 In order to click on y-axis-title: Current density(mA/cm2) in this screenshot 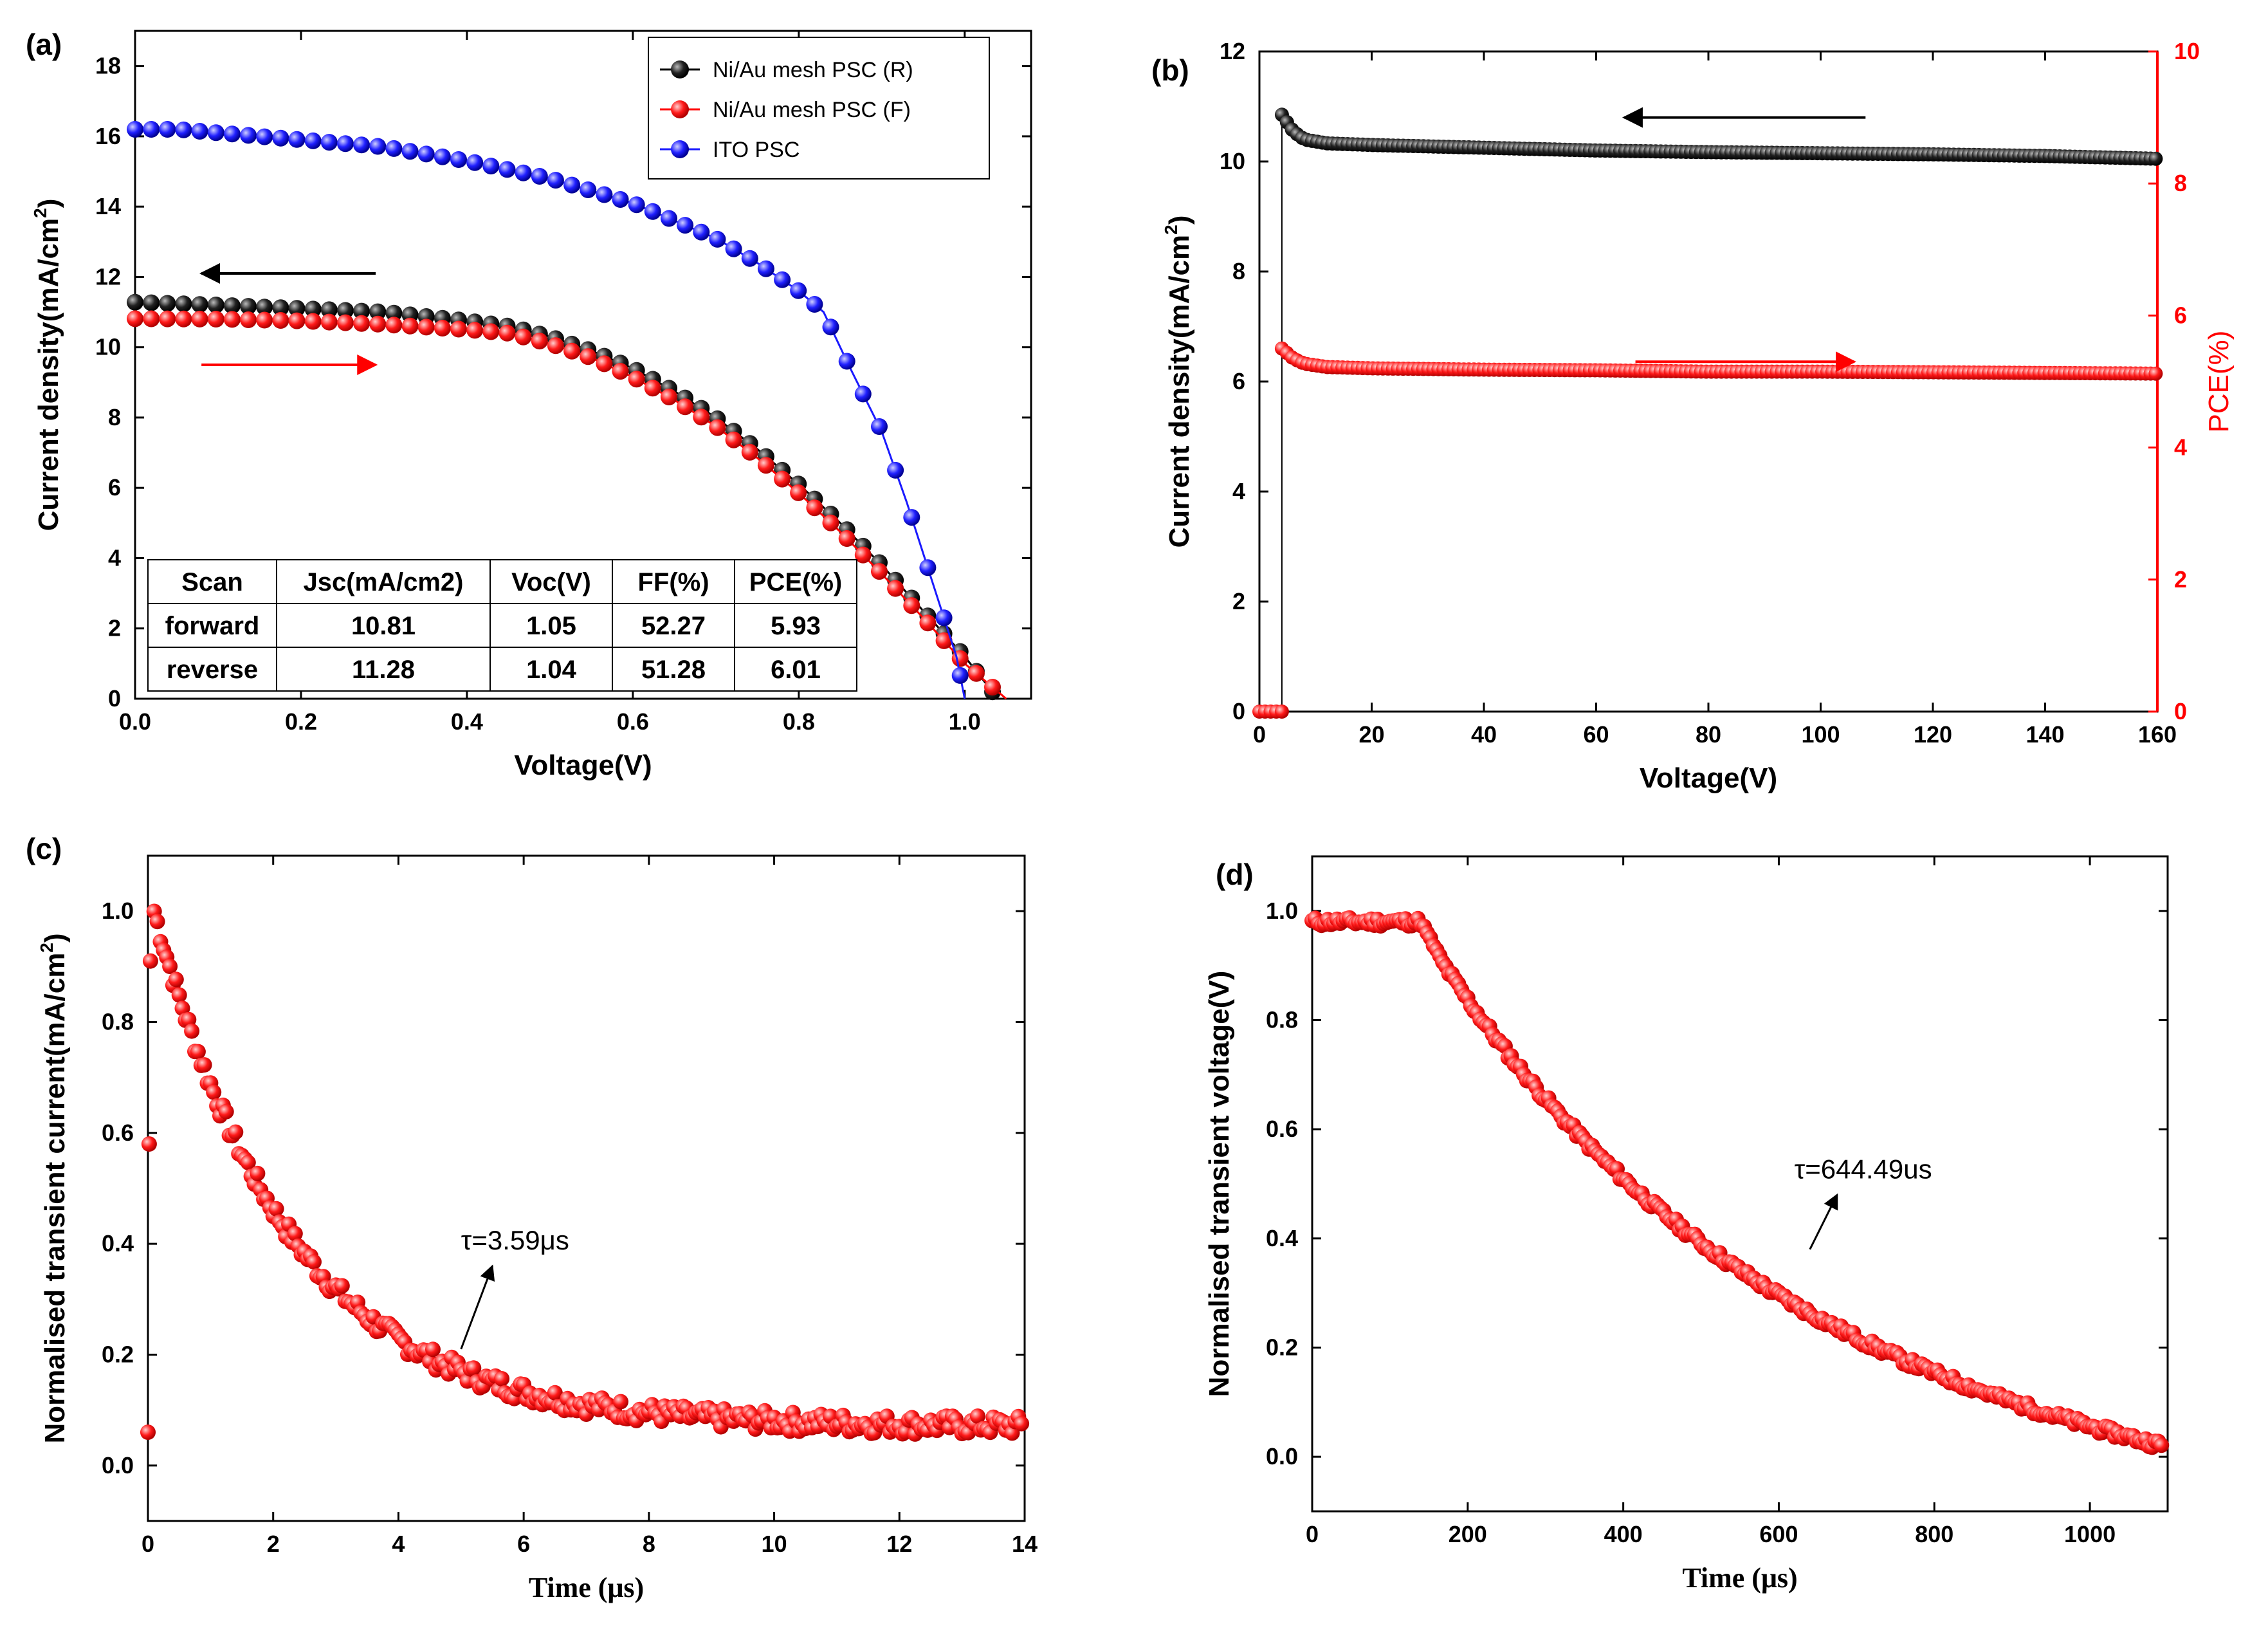, I will do `click(47, 365)`.